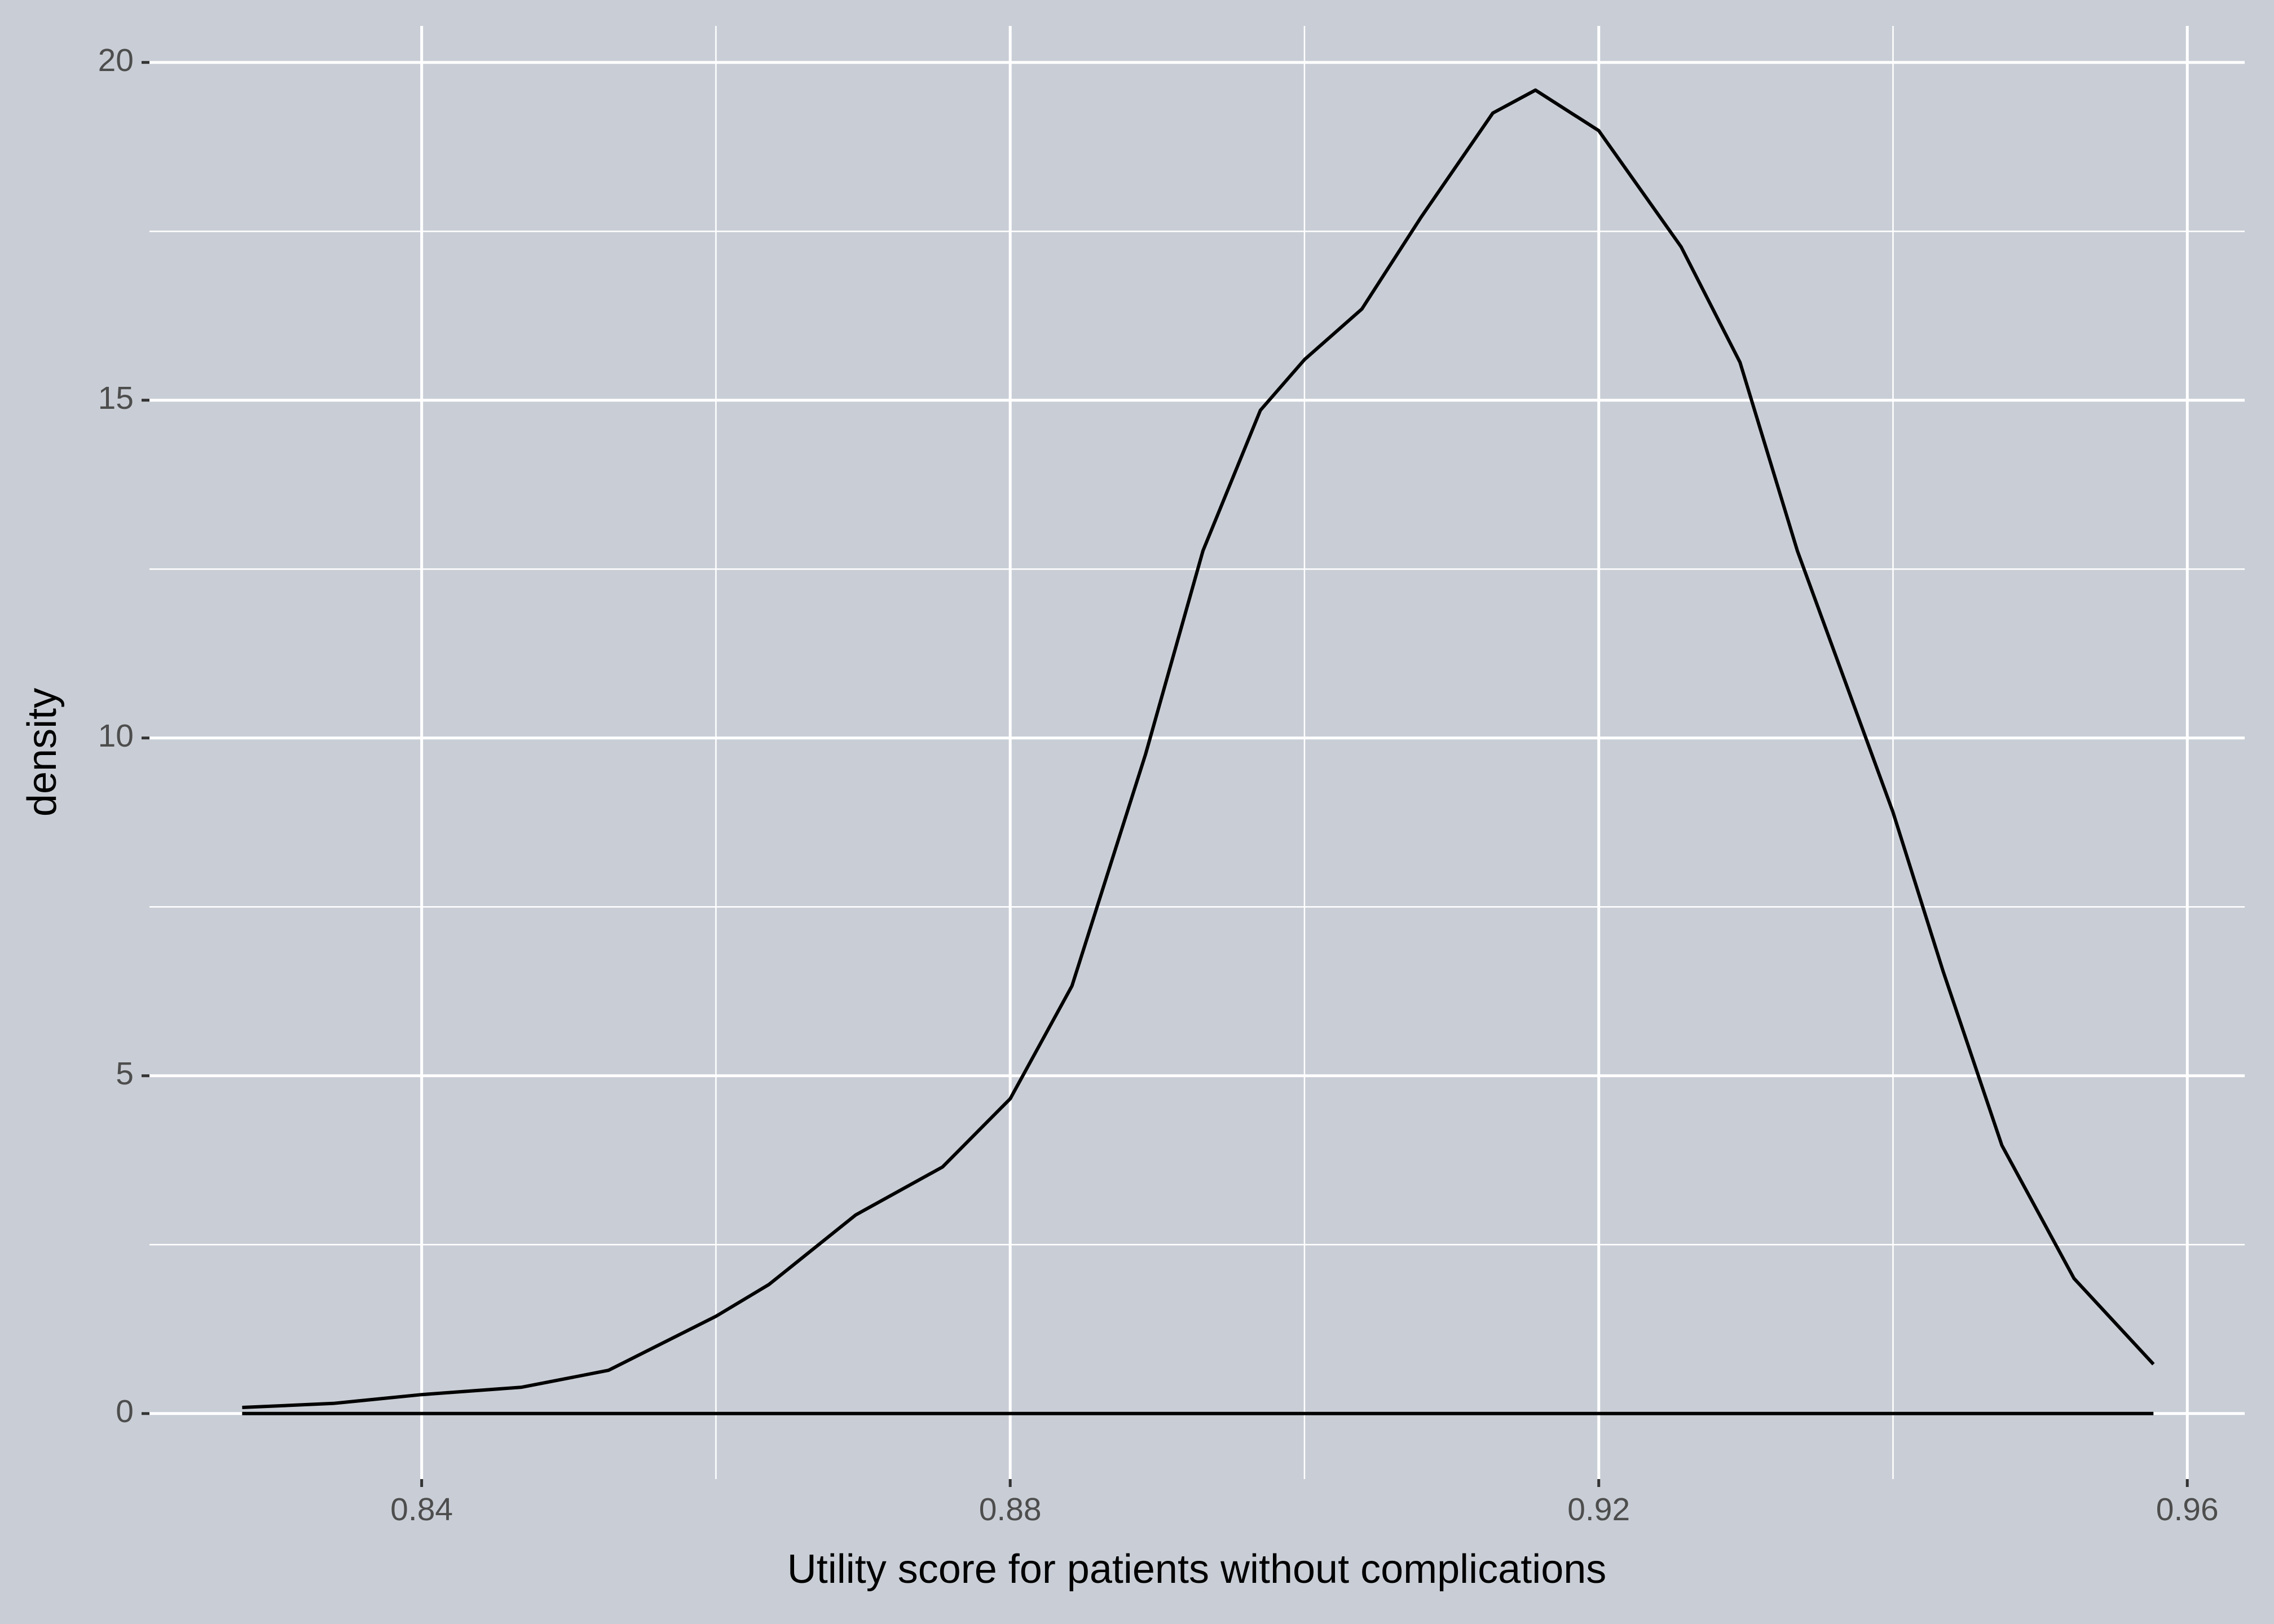  What do you see at coordinates (42, 752) in the screenshot?
I see `y-axis-title: density` at bounding box center [42, 752].